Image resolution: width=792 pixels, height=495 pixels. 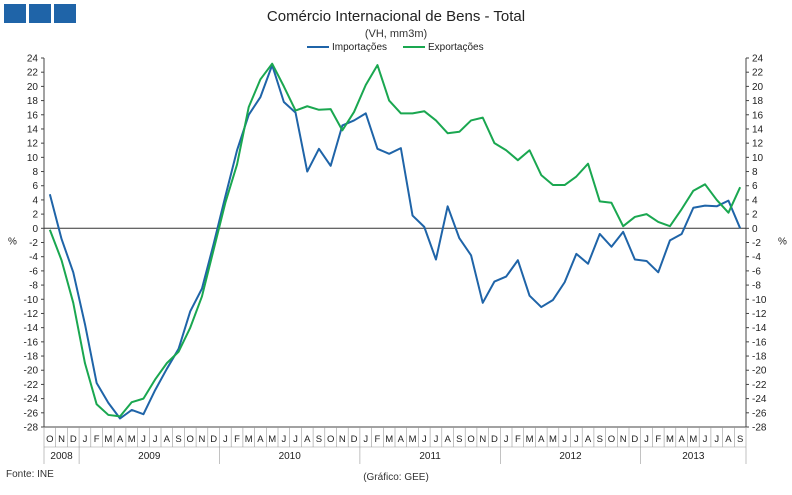 What do you see at coordinates (31, 357) in the screenshot?
I see `y-tick-label-left: -18` at bounding box center [31, 357].